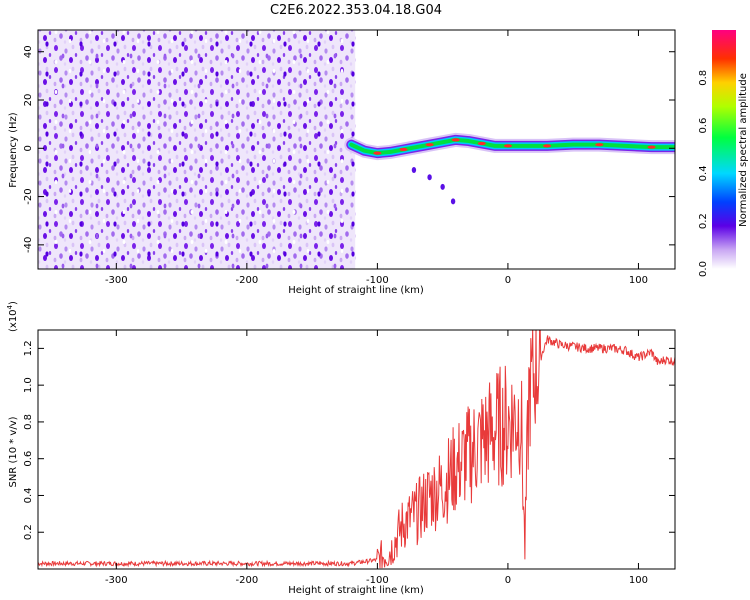 The width and height of the screenshot is (750, 600). What do you see at coordinates (743, 150) in the screenshot?
I see `colorbar-label: Normalized spectral amplitude` at bounding box center [743, 150].